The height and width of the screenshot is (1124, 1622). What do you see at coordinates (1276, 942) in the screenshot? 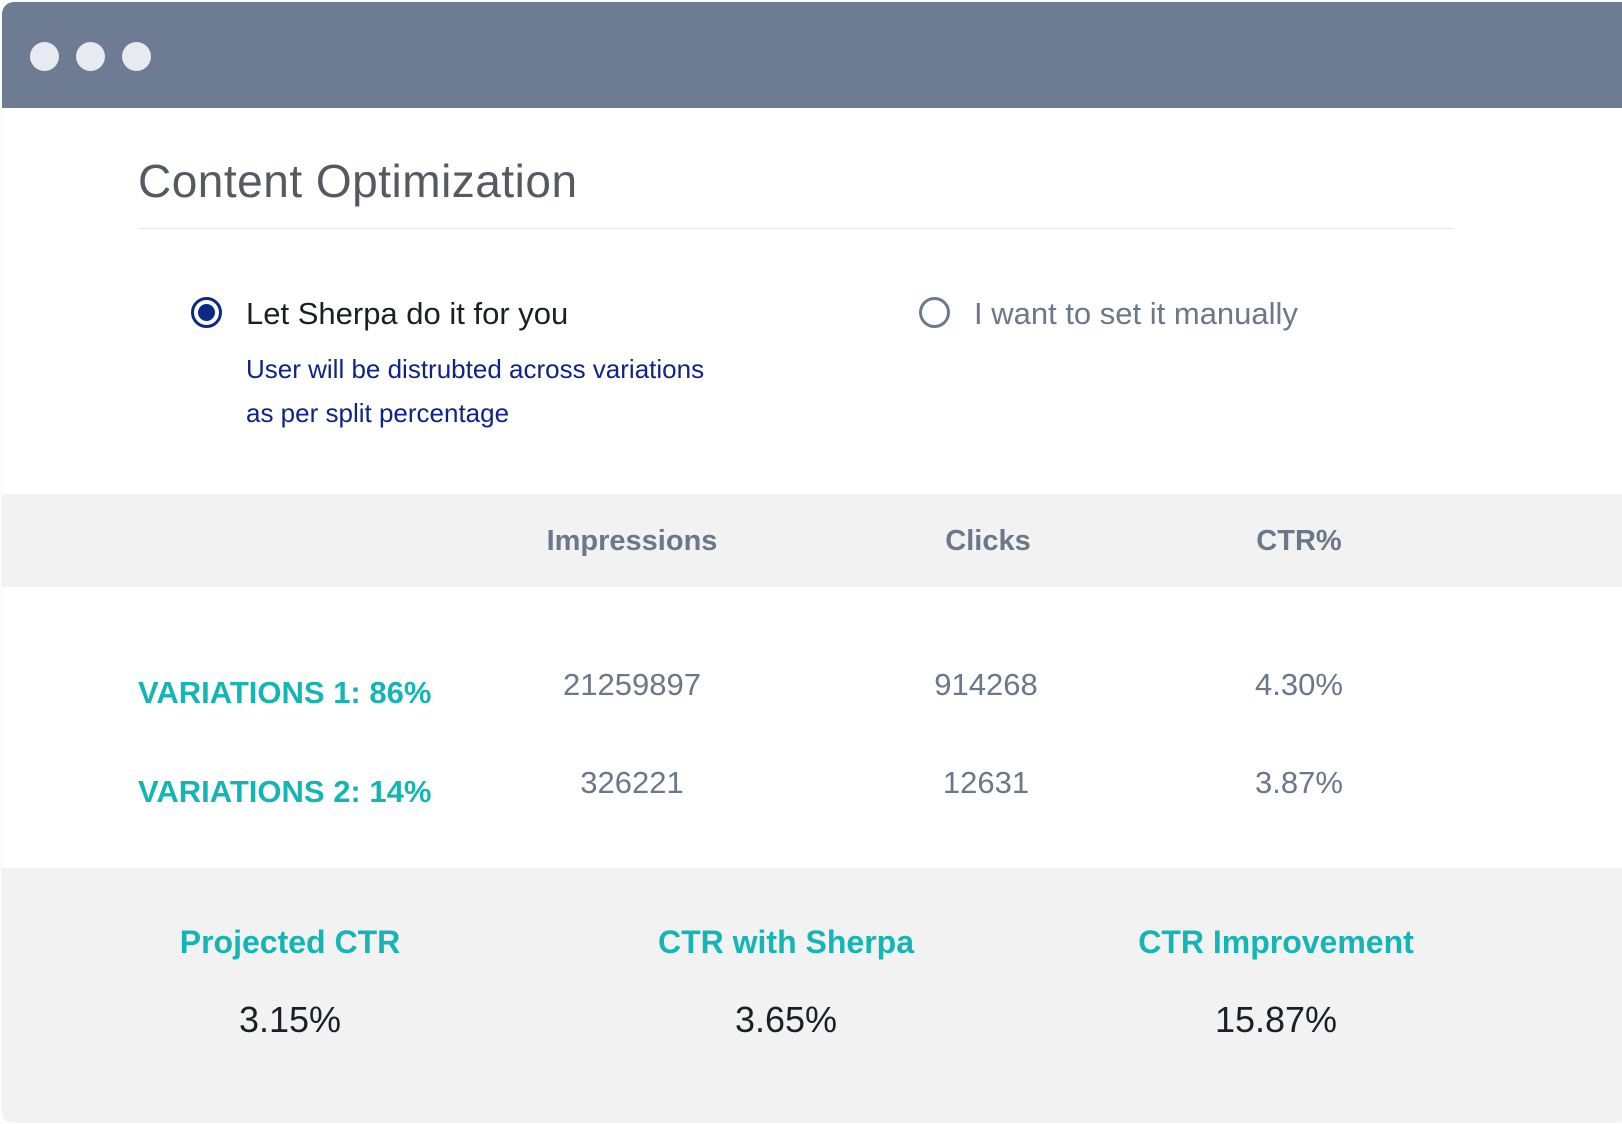
I see `ctr-improvement-label: CTR Improvement` at bounding box center [1276, 942].